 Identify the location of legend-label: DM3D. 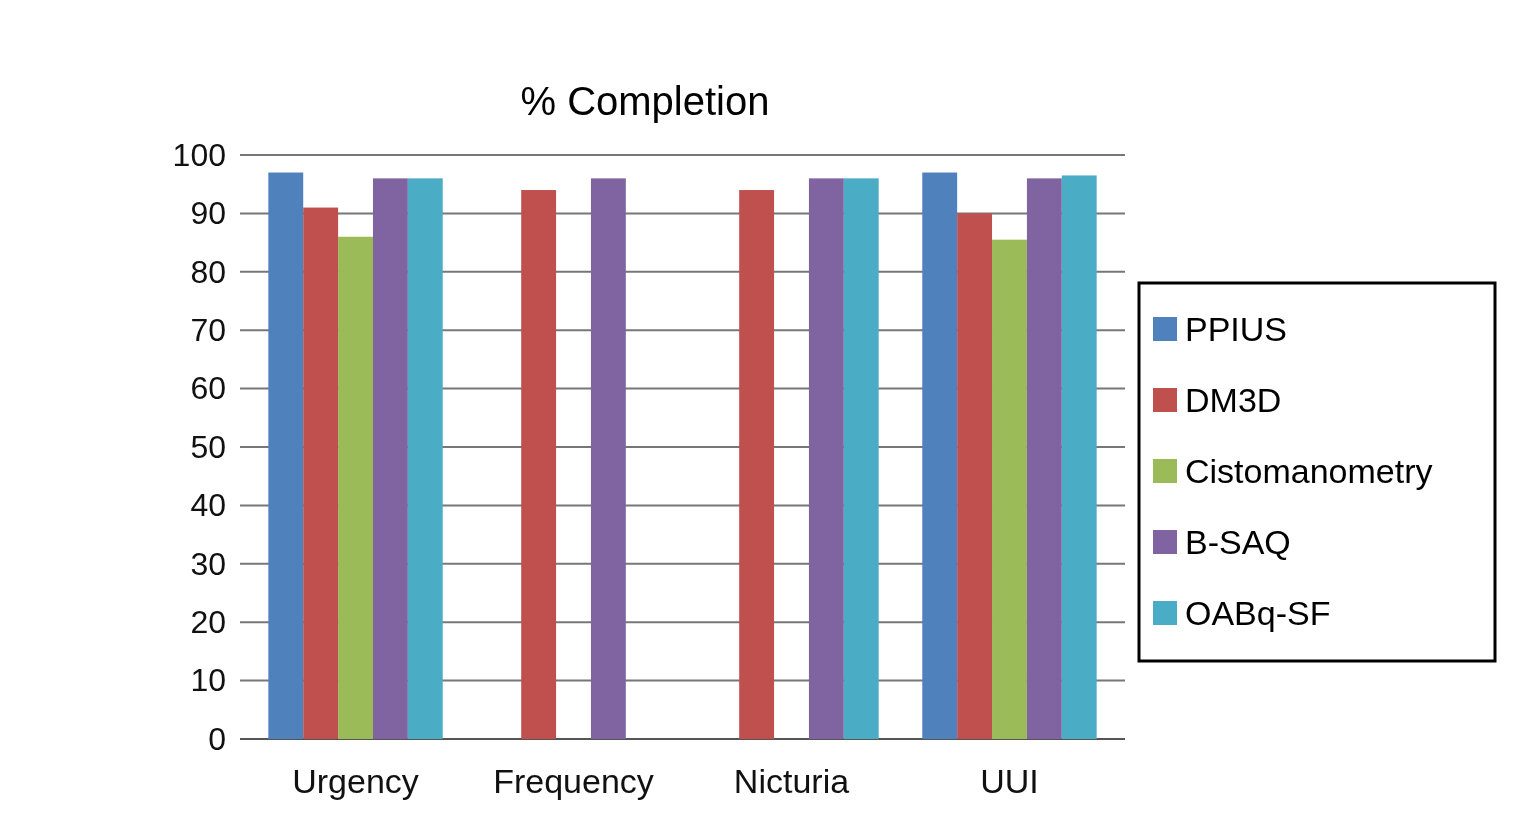
(1233, 400).